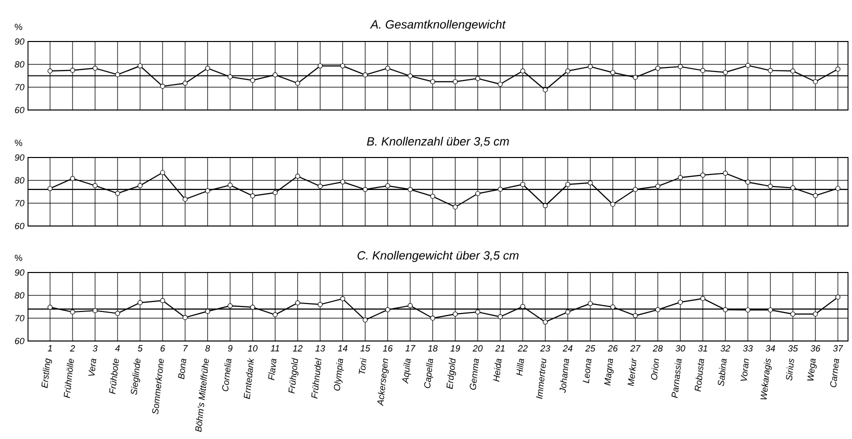  What do you see at coordinates (272, 369) in the screenshot?
I see `x-tick-label: Flava` at bounding box center [272, 369].